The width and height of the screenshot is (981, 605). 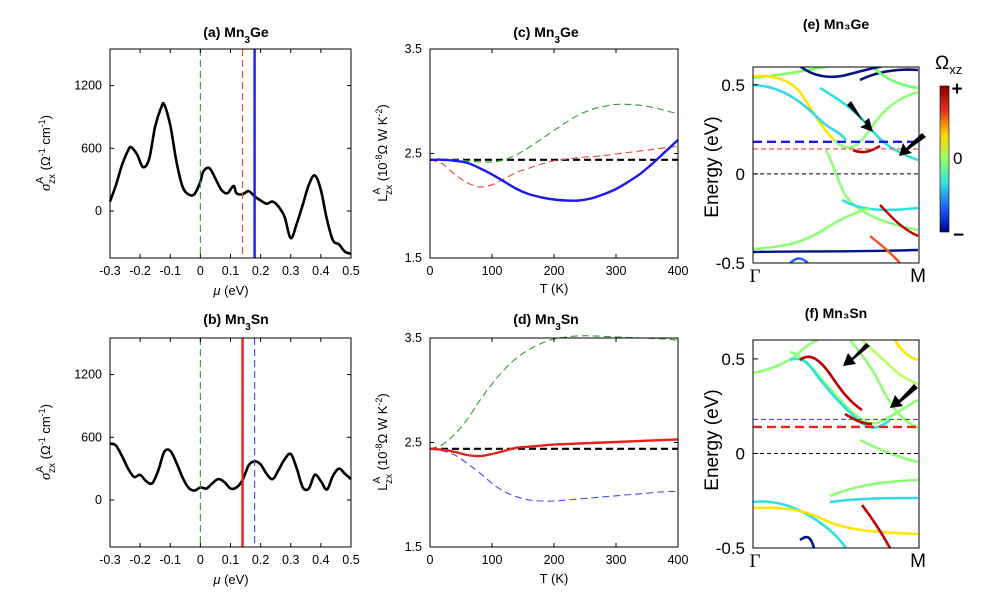 I want to click on series-blue-line, so click(x=554, y=475).